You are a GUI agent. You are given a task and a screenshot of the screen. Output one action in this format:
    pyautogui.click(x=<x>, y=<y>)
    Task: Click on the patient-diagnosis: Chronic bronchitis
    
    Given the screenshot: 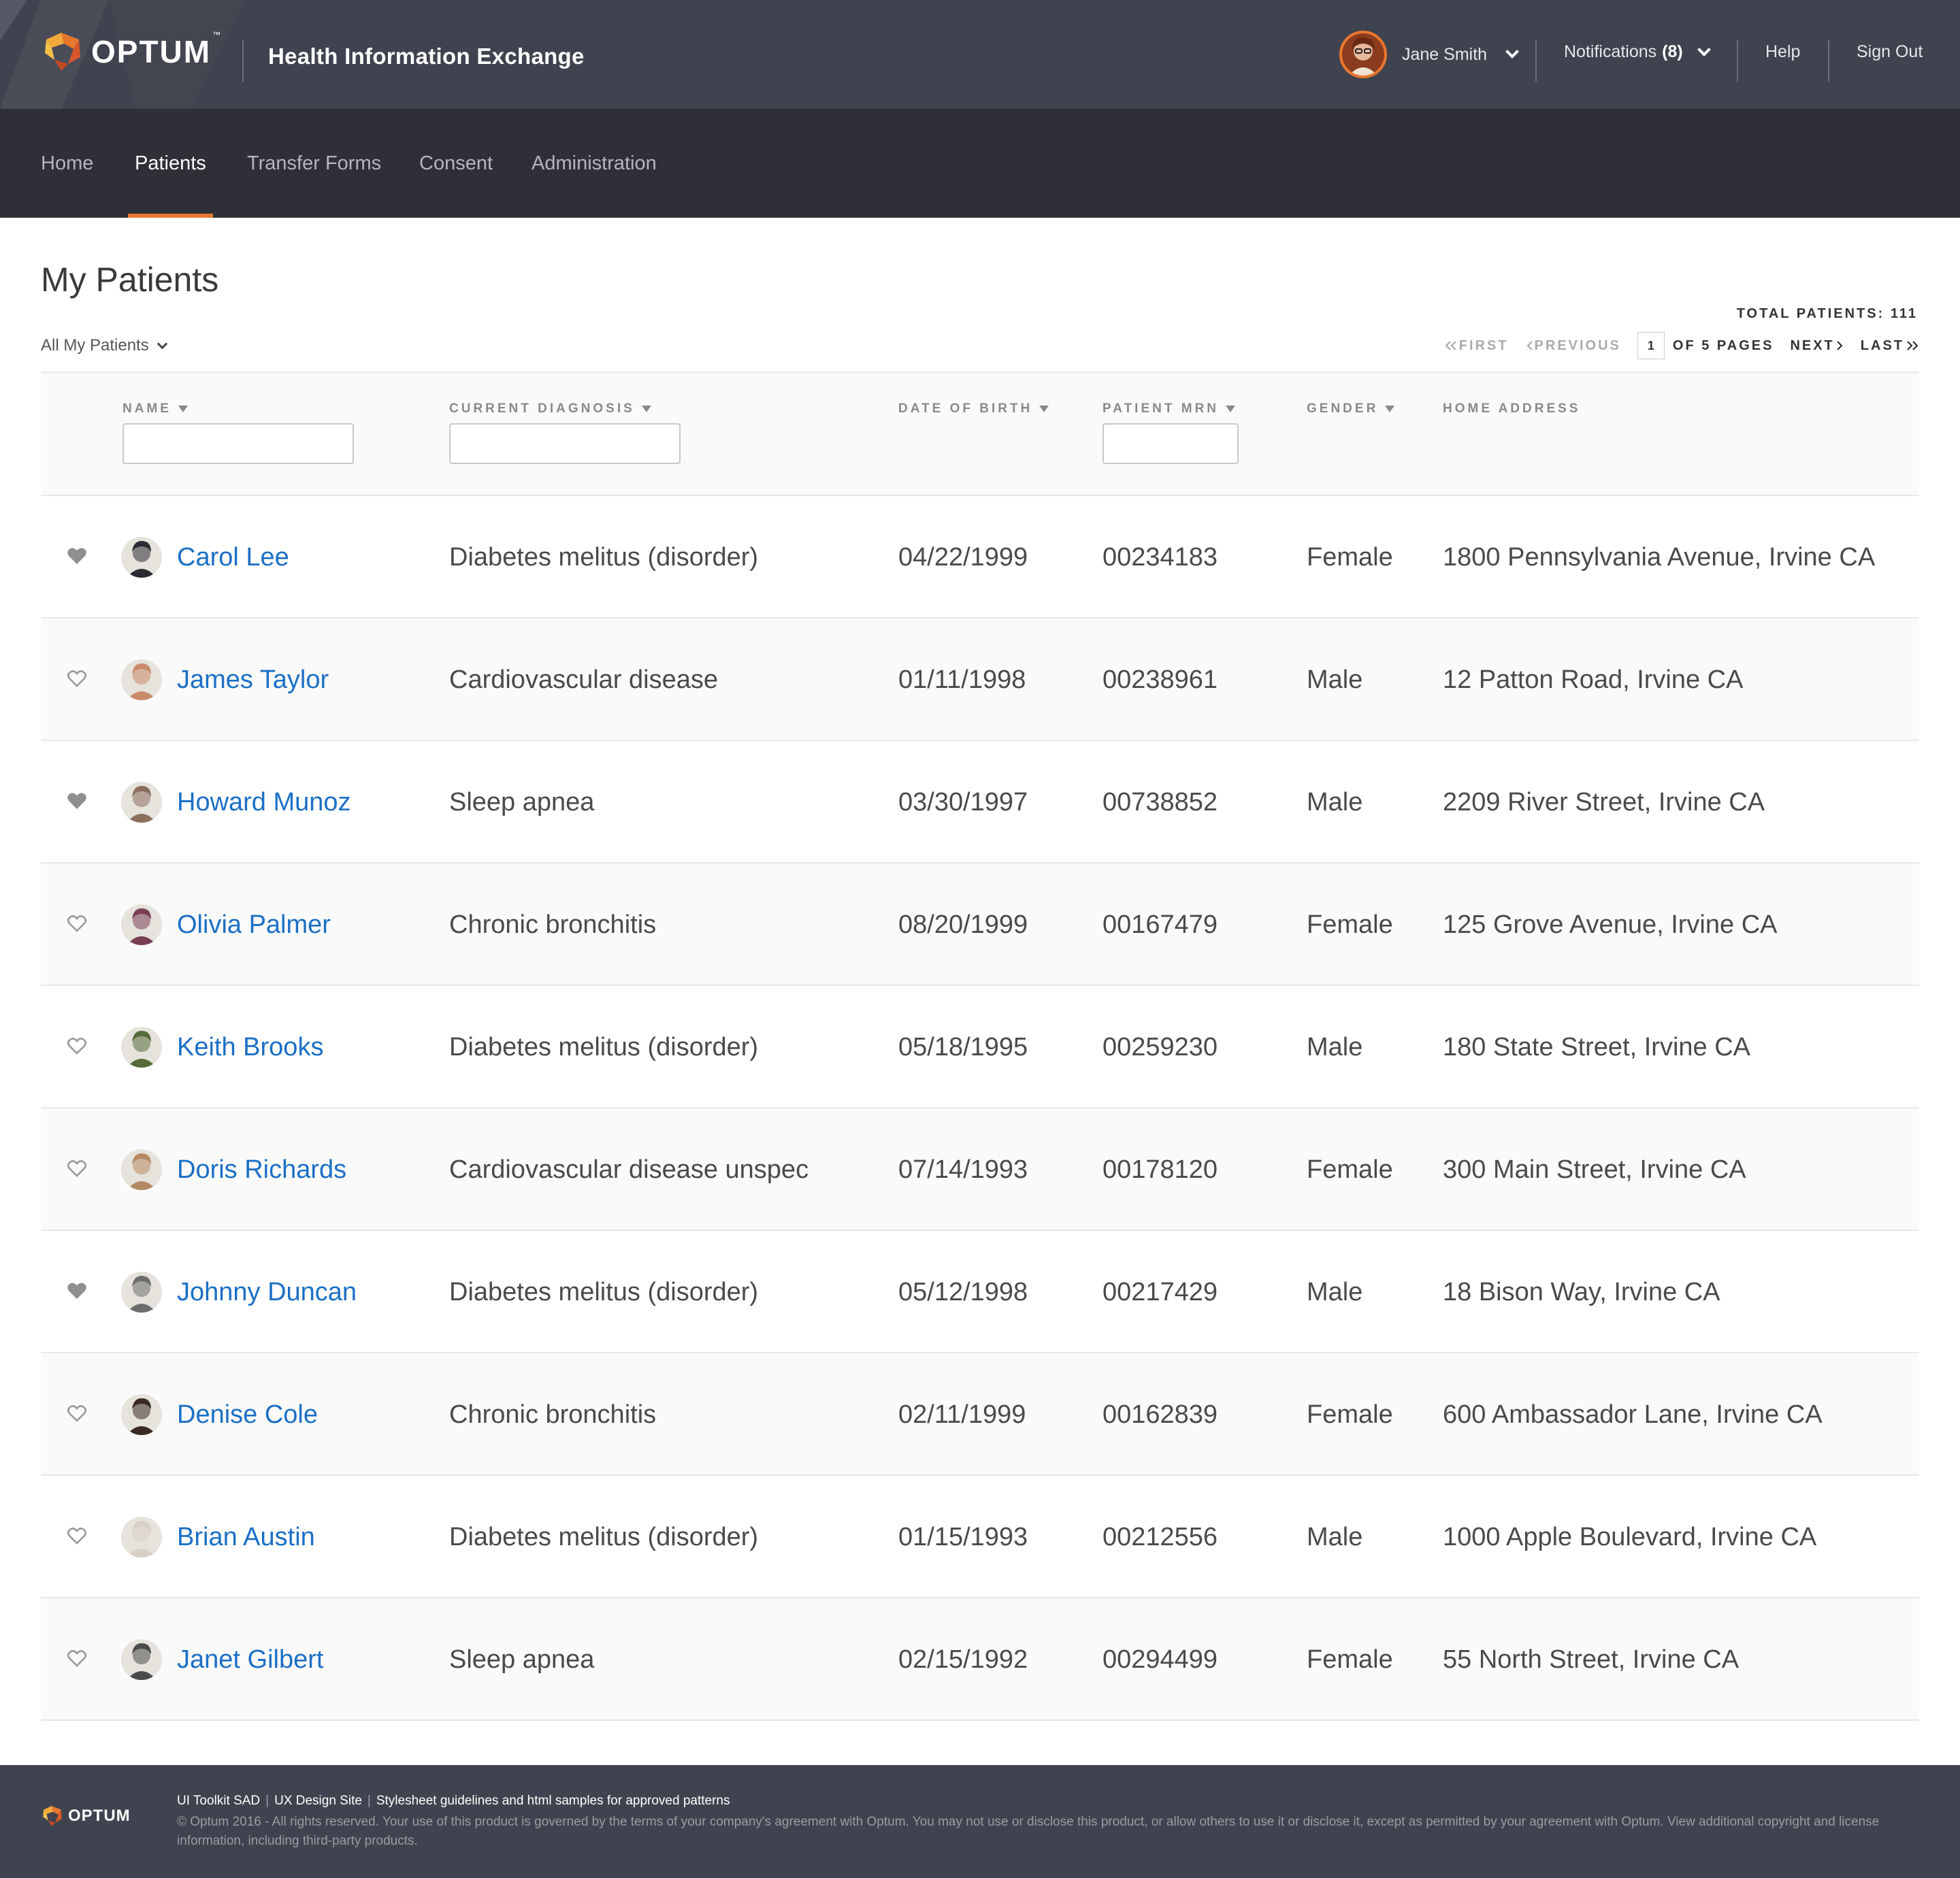 What is the action you would take?
    pyautogui.click(x=553, y=924)
    